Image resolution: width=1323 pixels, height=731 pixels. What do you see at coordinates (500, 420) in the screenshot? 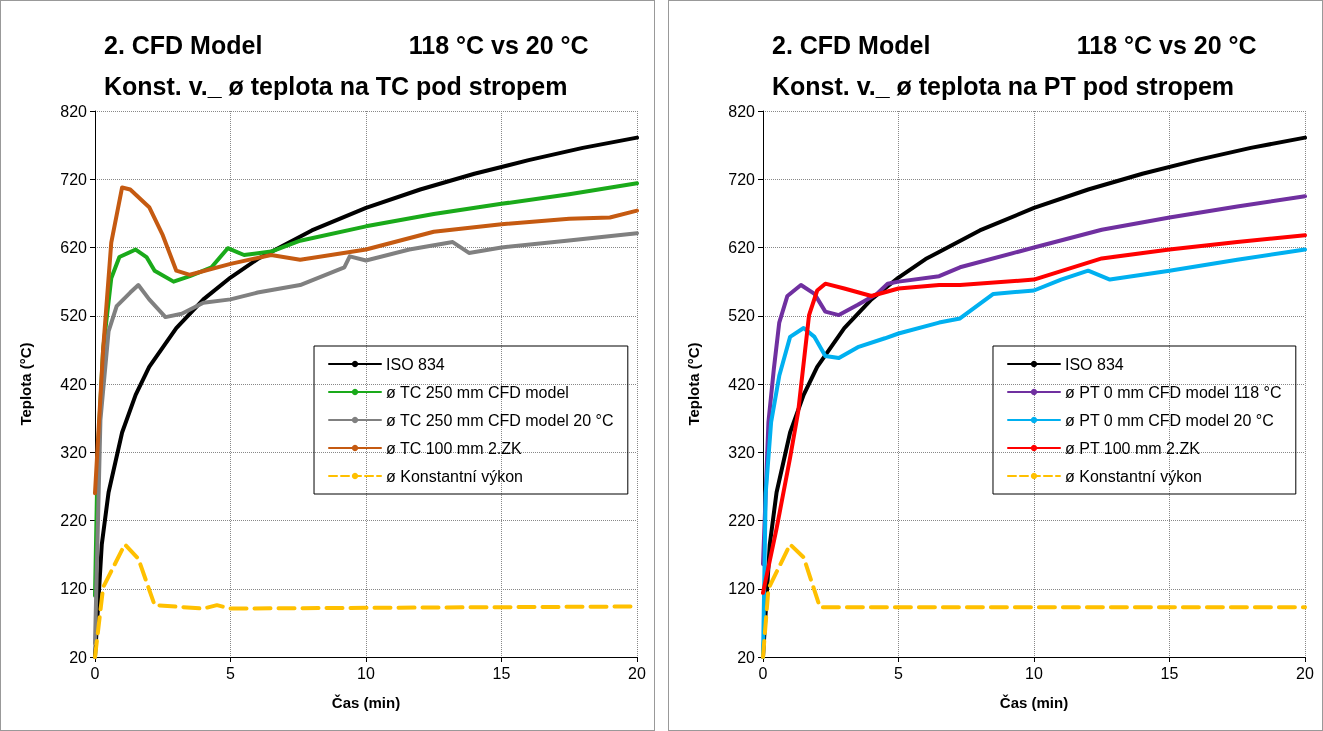
I see `legend-label: ø TC 250 mm CFD model 20 °C` at bounding box center [500, 420].